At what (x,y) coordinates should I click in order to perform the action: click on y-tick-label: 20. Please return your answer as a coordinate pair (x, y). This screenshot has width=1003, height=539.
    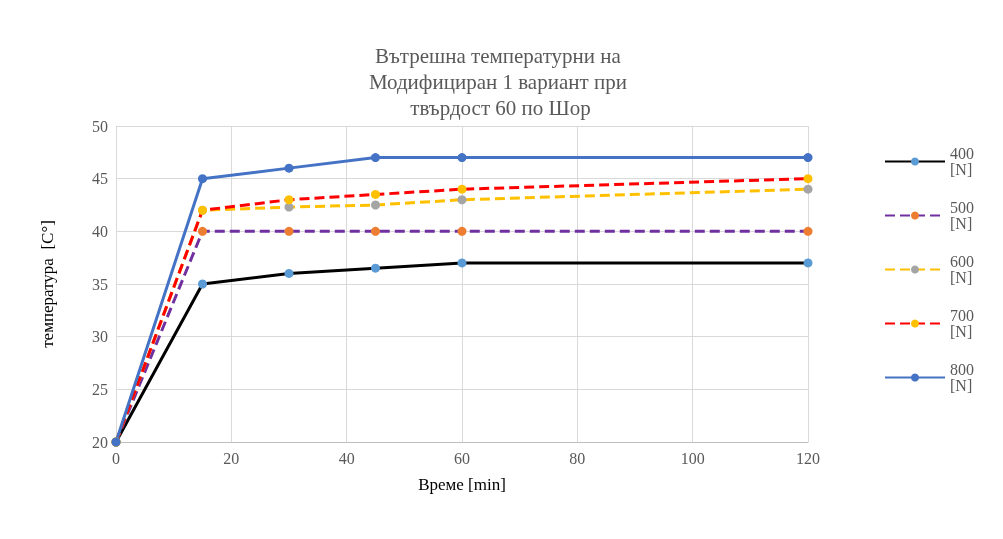
    Looking at the image, I should click on (100, 442).